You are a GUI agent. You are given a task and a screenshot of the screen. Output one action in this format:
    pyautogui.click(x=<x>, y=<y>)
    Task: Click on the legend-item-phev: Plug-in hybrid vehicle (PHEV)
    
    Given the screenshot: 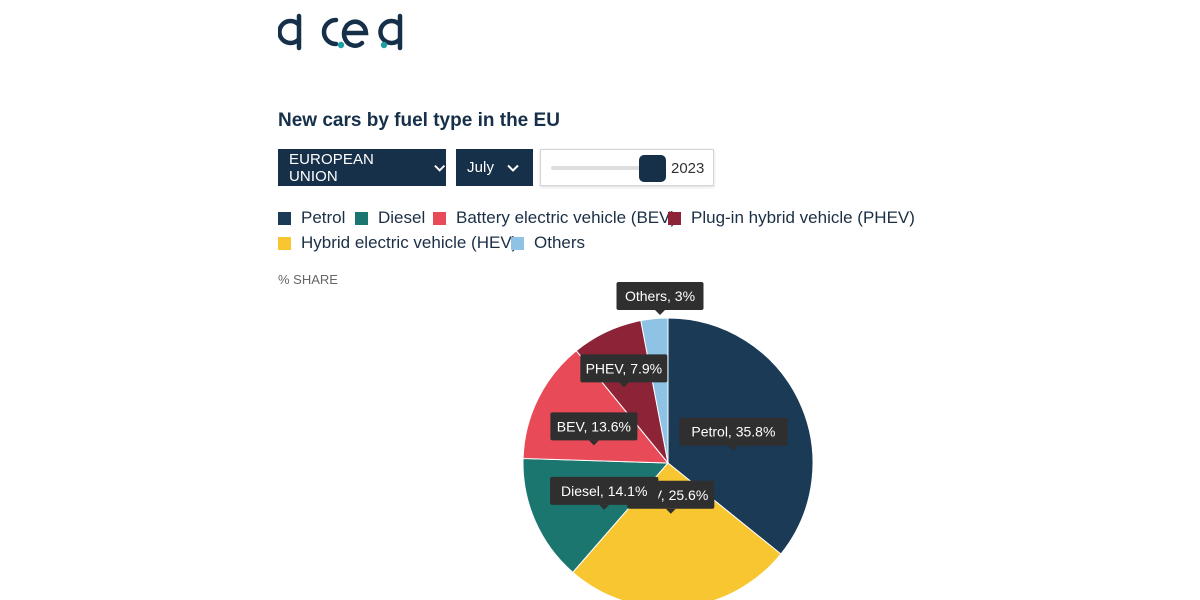 What is the action you would take?
    pyautogui.click(x=791, y=218)
    